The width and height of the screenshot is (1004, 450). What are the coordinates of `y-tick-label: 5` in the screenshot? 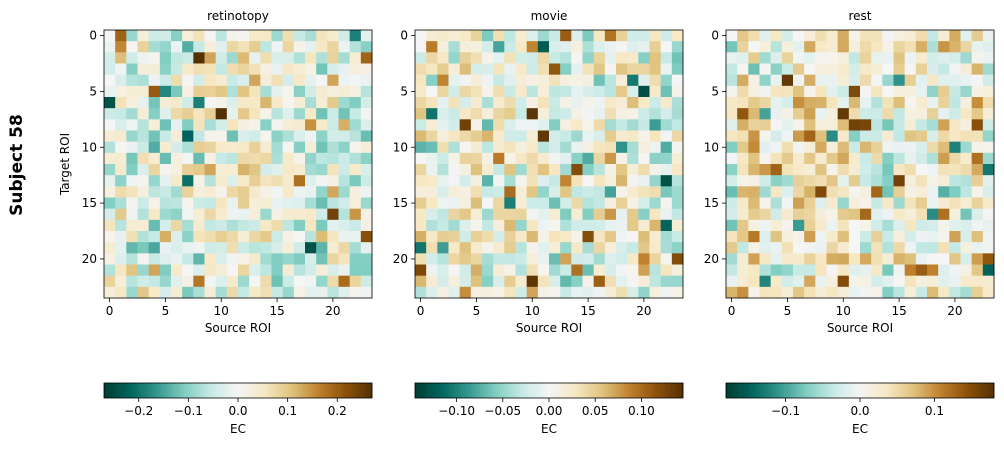 It's located at (404, 91).